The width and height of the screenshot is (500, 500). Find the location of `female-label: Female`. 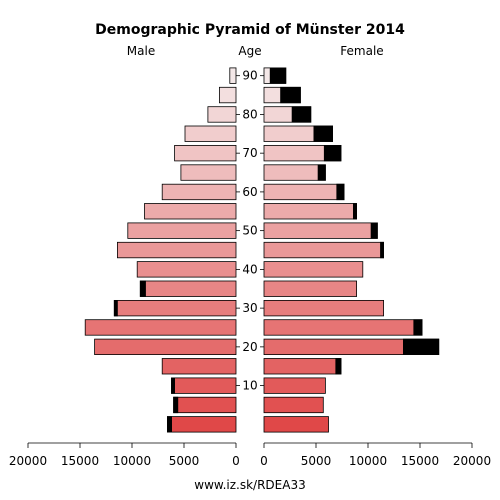

female-label: Female is located at coordinates (361, 51).